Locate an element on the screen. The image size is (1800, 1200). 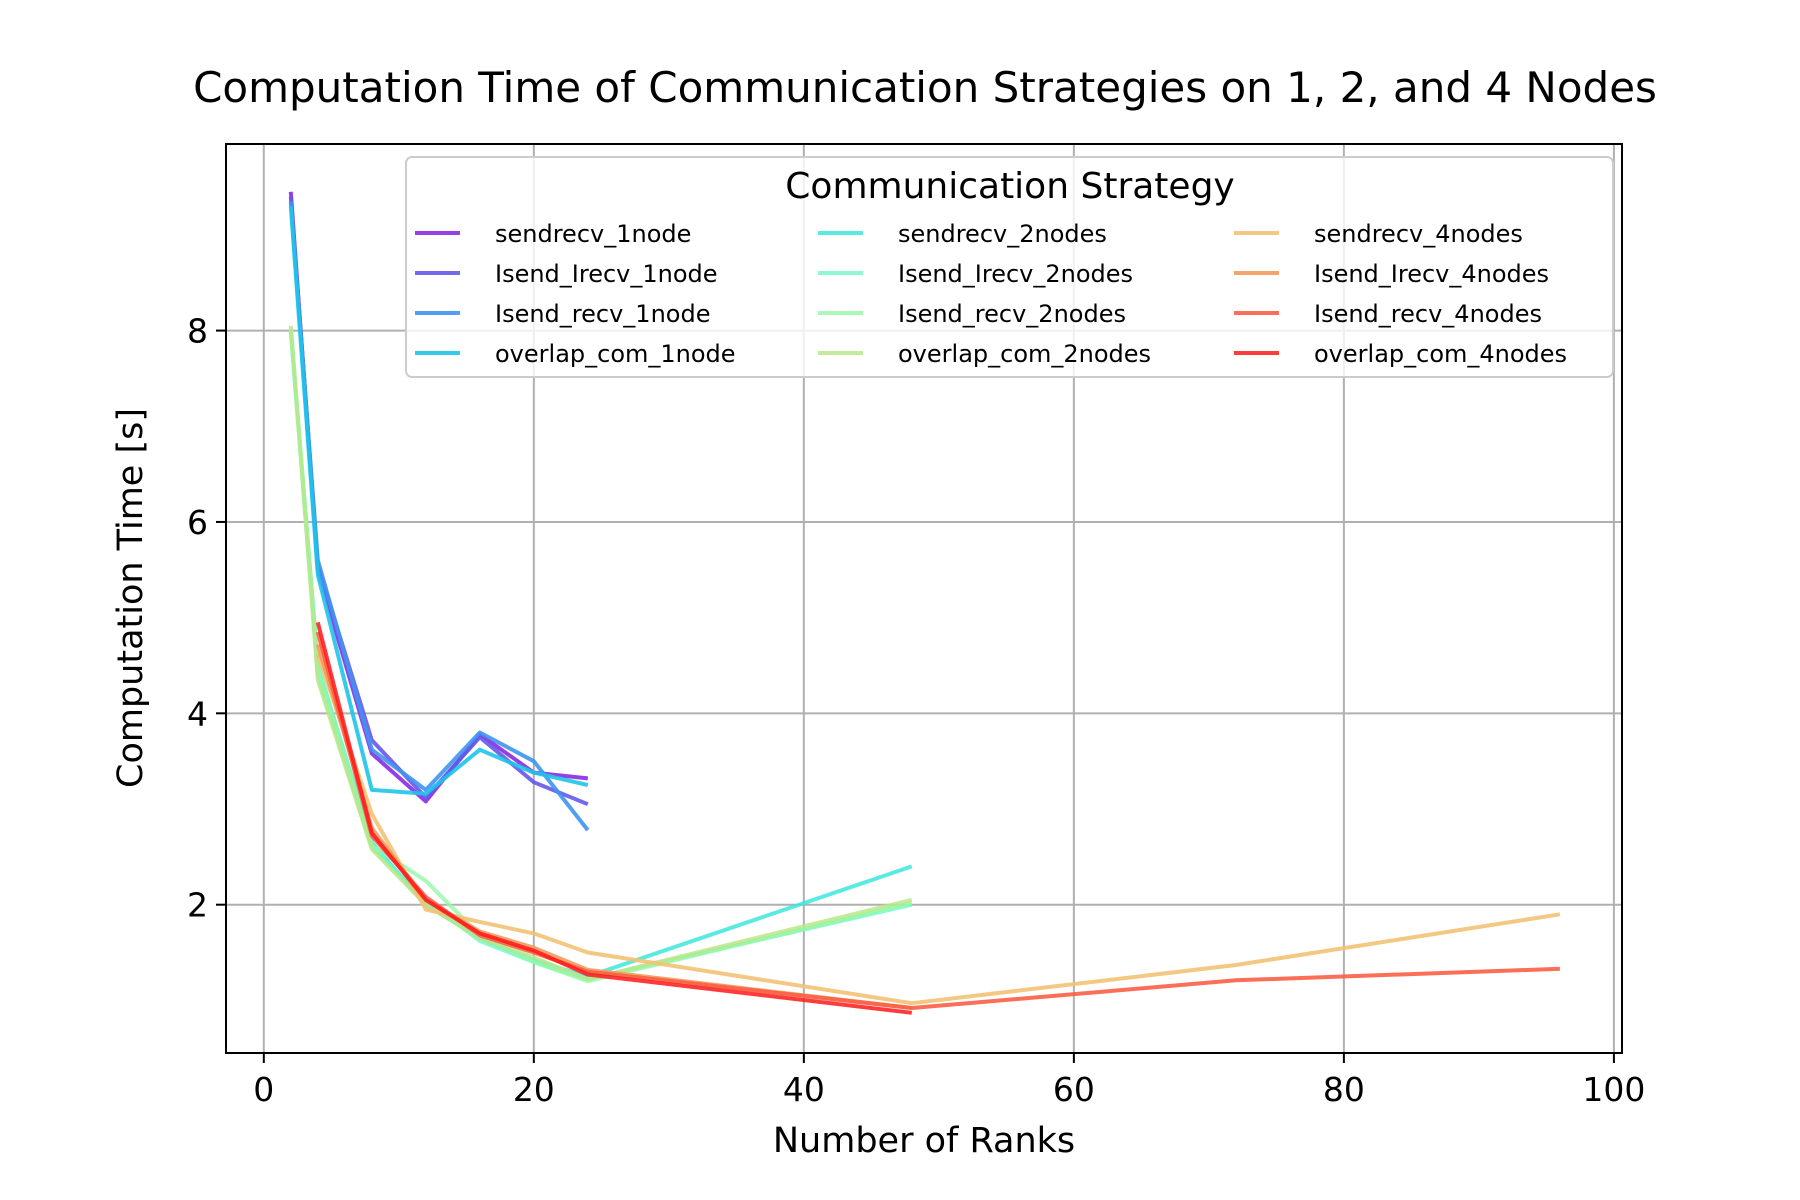
y-tick-label: 8 is located at coordinates (197, 331).